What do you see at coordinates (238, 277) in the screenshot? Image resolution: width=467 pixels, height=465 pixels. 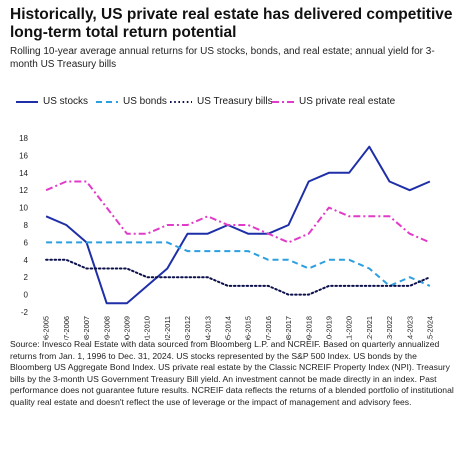 I see `series-line-us-treasury-bills` at bounding box center [238, 277].